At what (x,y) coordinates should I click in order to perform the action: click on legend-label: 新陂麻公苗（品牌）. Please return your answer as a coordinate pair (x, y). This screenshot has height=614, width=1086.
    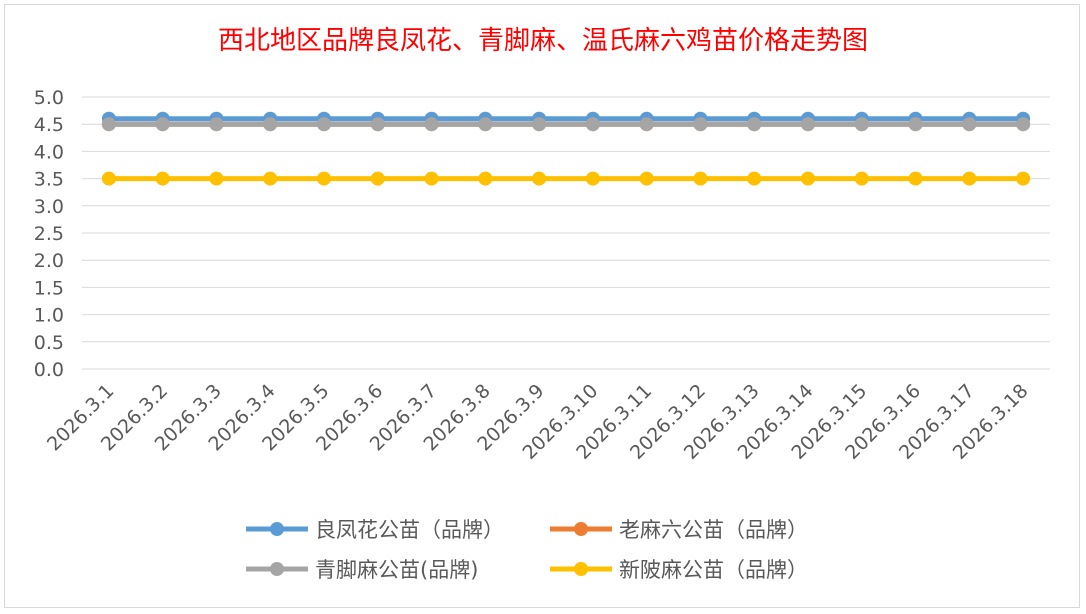
    Looking at the image, I should click on (713, 570).